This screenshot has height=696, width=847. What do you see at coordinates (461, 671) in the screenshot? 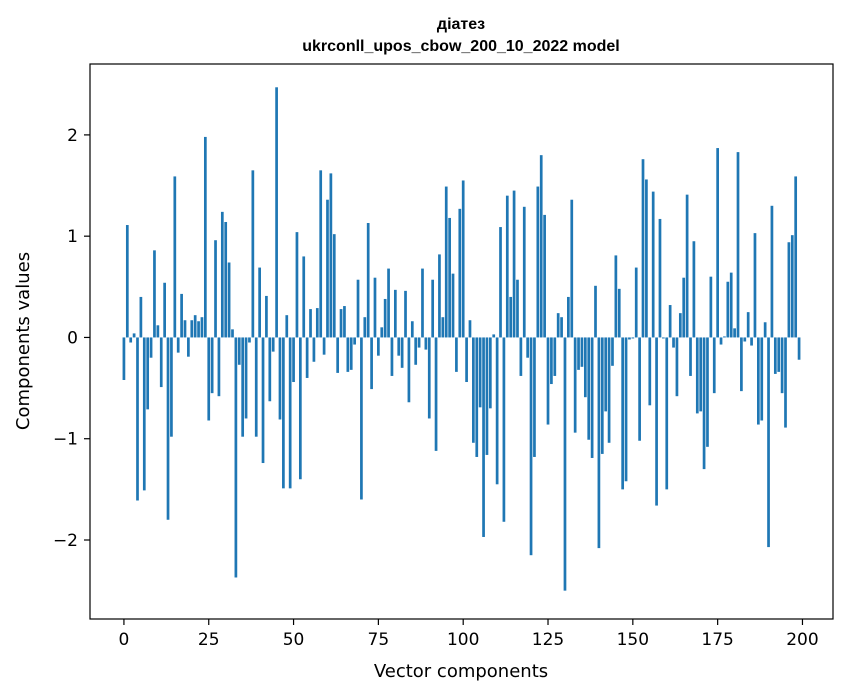
I see `x-axis-label: Vector components` at bounding box center [461, 671].